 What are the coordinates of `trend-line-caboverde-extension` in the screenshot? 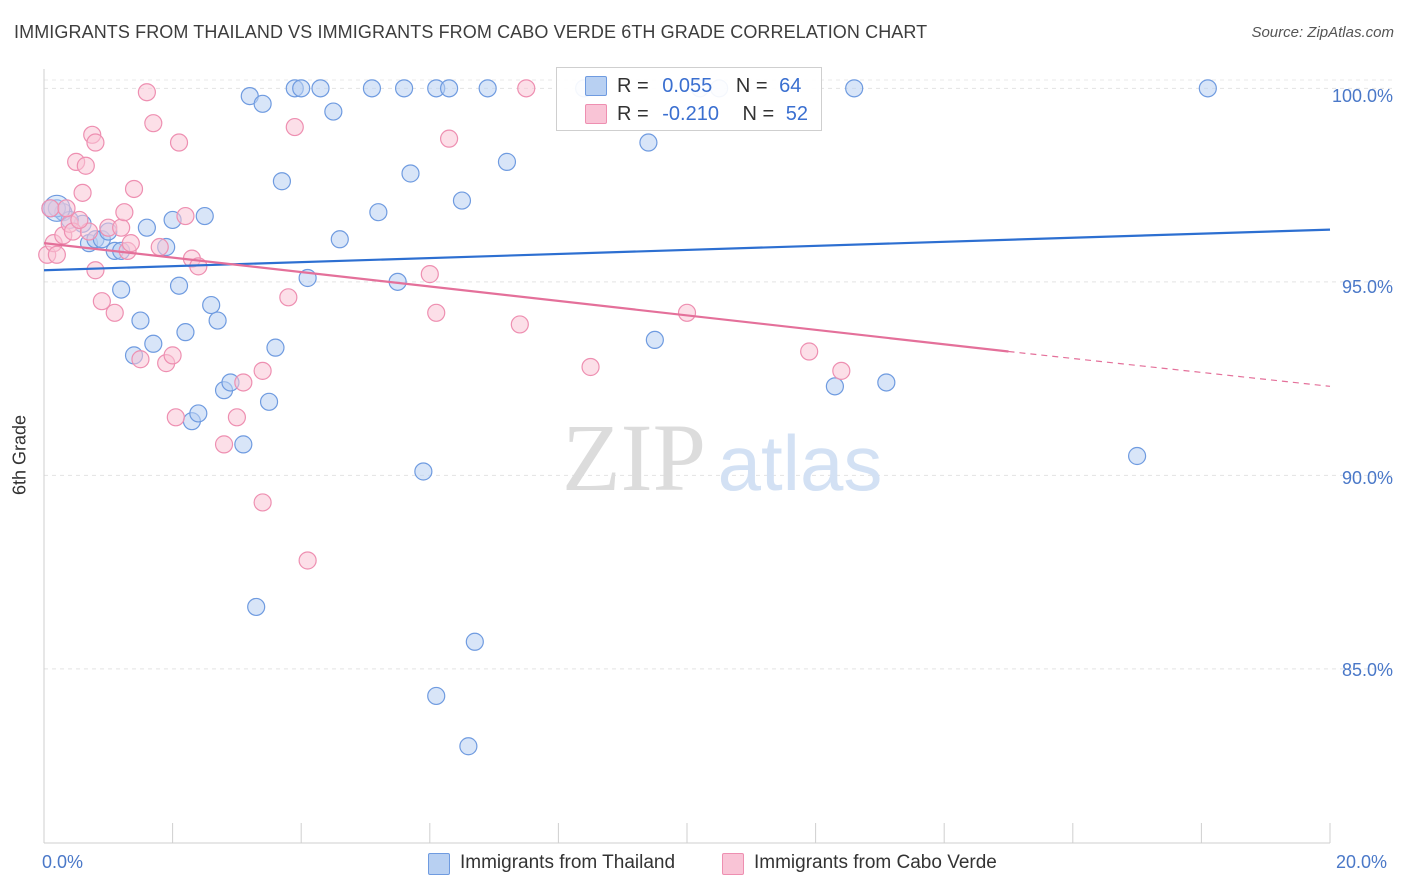 It's located at (1169, 368).